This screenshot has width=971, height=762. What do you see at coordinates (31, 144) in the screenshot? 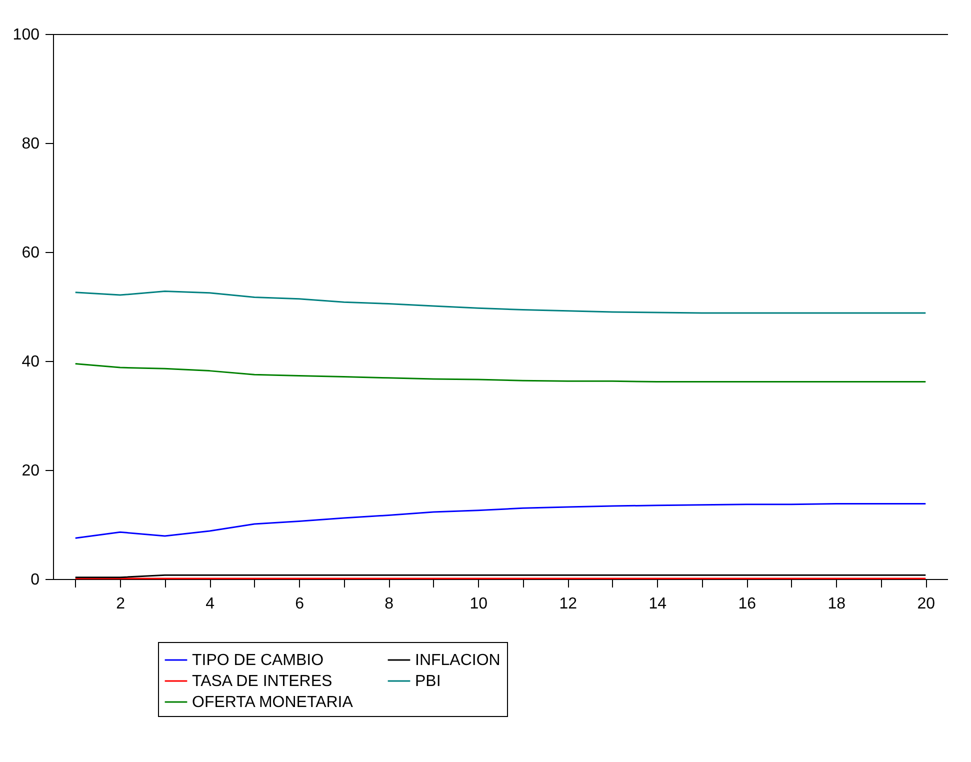
I see `y-tick-label: 80` at bounding box center [31, 144].